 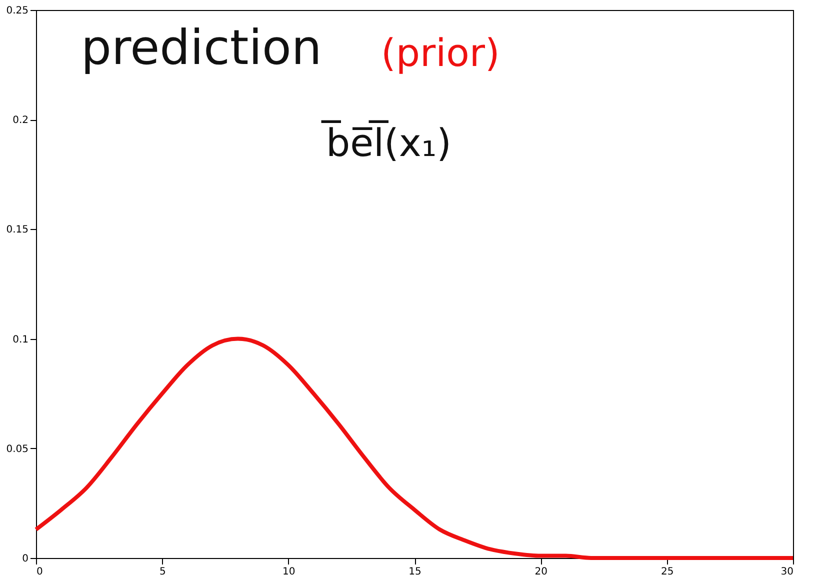 What do you see at coordinates (415, 572) in the screenshot?
I see `x-tick-label: 15` at bounding box center [415, 572].